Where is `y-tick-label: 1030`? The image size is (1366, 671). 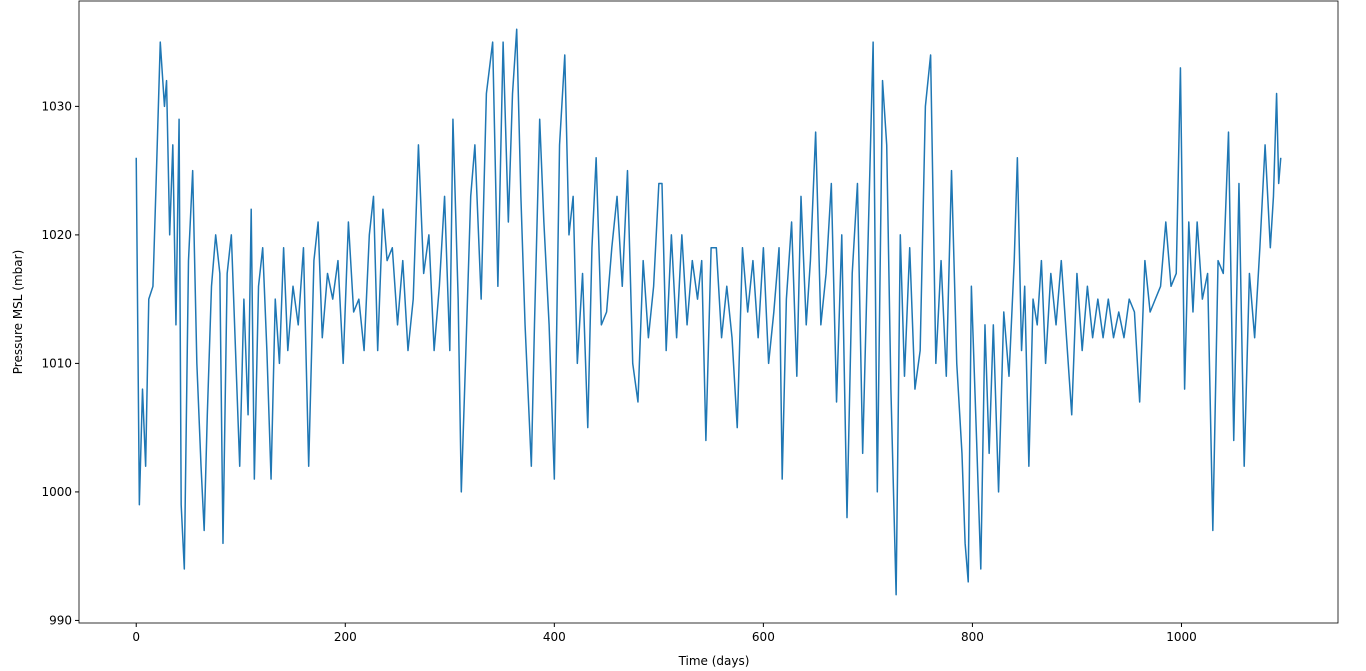 y-tick-label: 1030 is located at coordinates (56, 106).